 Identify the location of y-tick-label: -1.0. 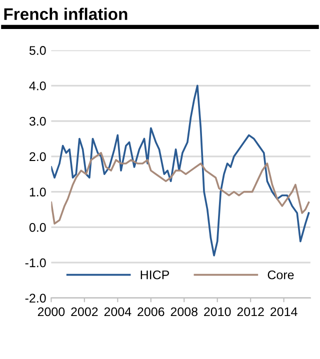
(35, 263).